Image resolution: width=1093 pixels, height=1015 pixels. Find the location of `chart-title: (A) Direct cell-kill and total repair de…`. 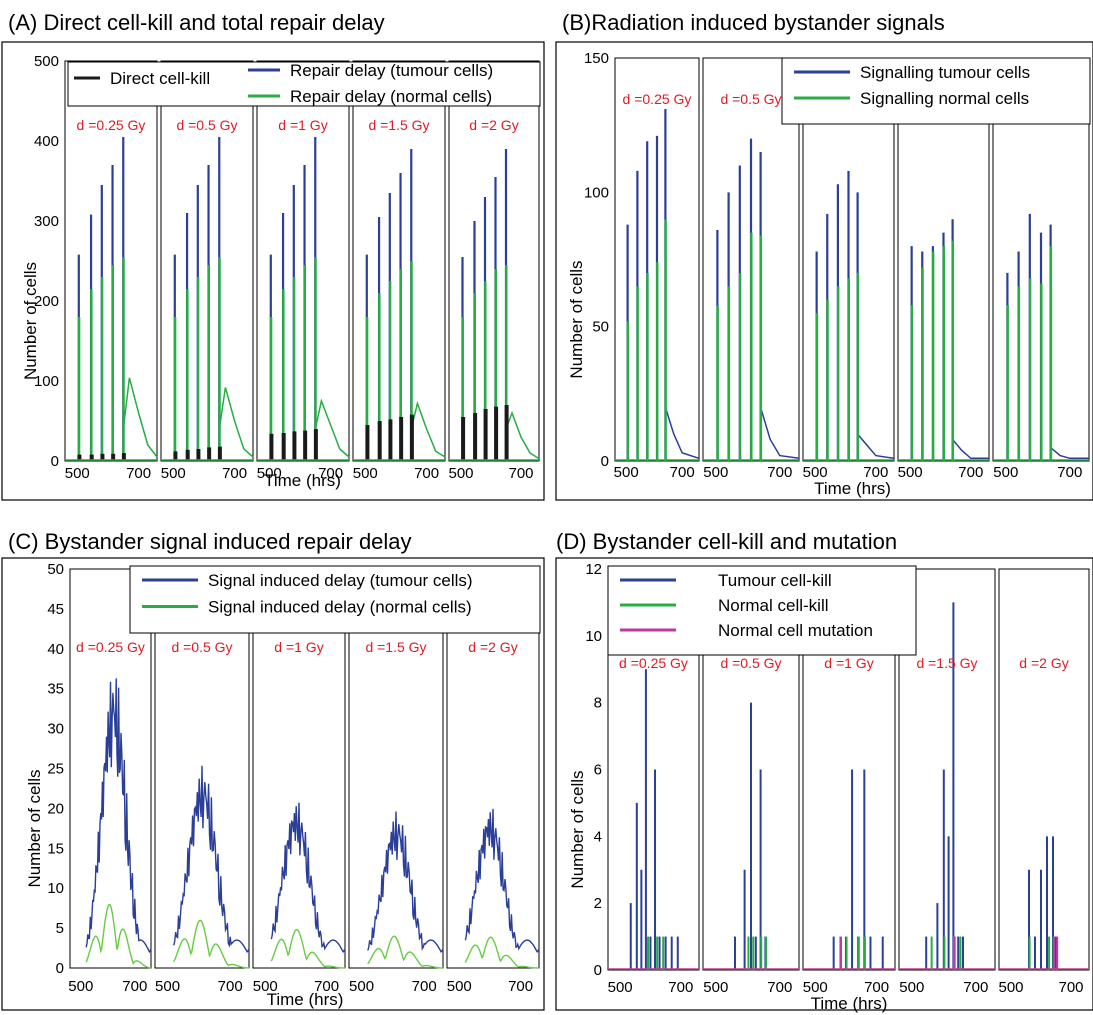

chart-title: (A) Direct cell-kill and total repair de… is located at coordinates (196, 22).